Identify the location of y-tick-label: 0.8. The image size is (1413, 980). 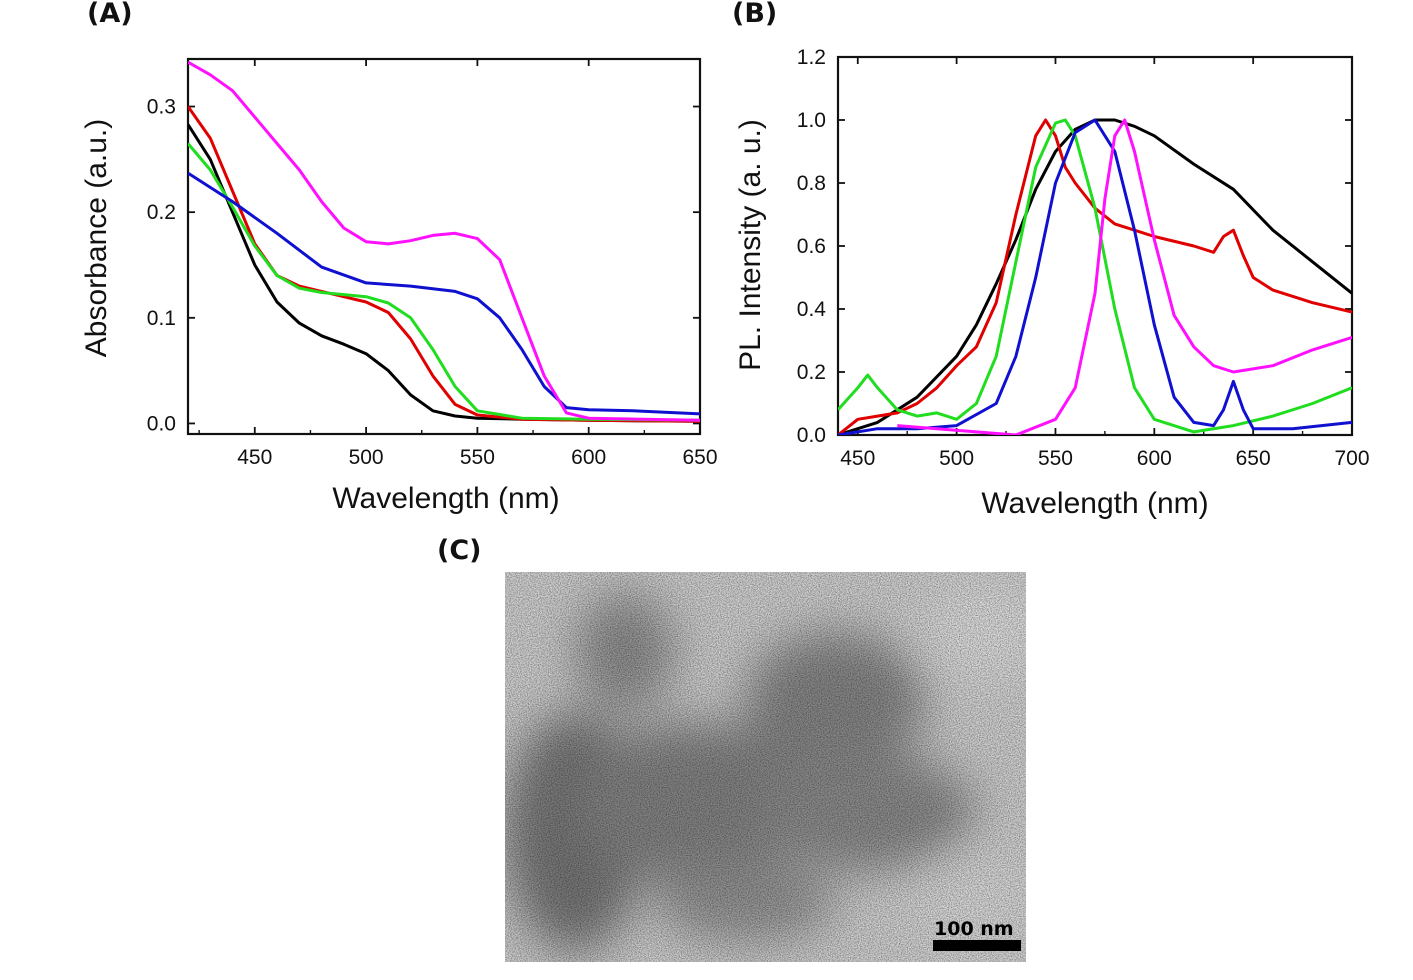
(811, 183).